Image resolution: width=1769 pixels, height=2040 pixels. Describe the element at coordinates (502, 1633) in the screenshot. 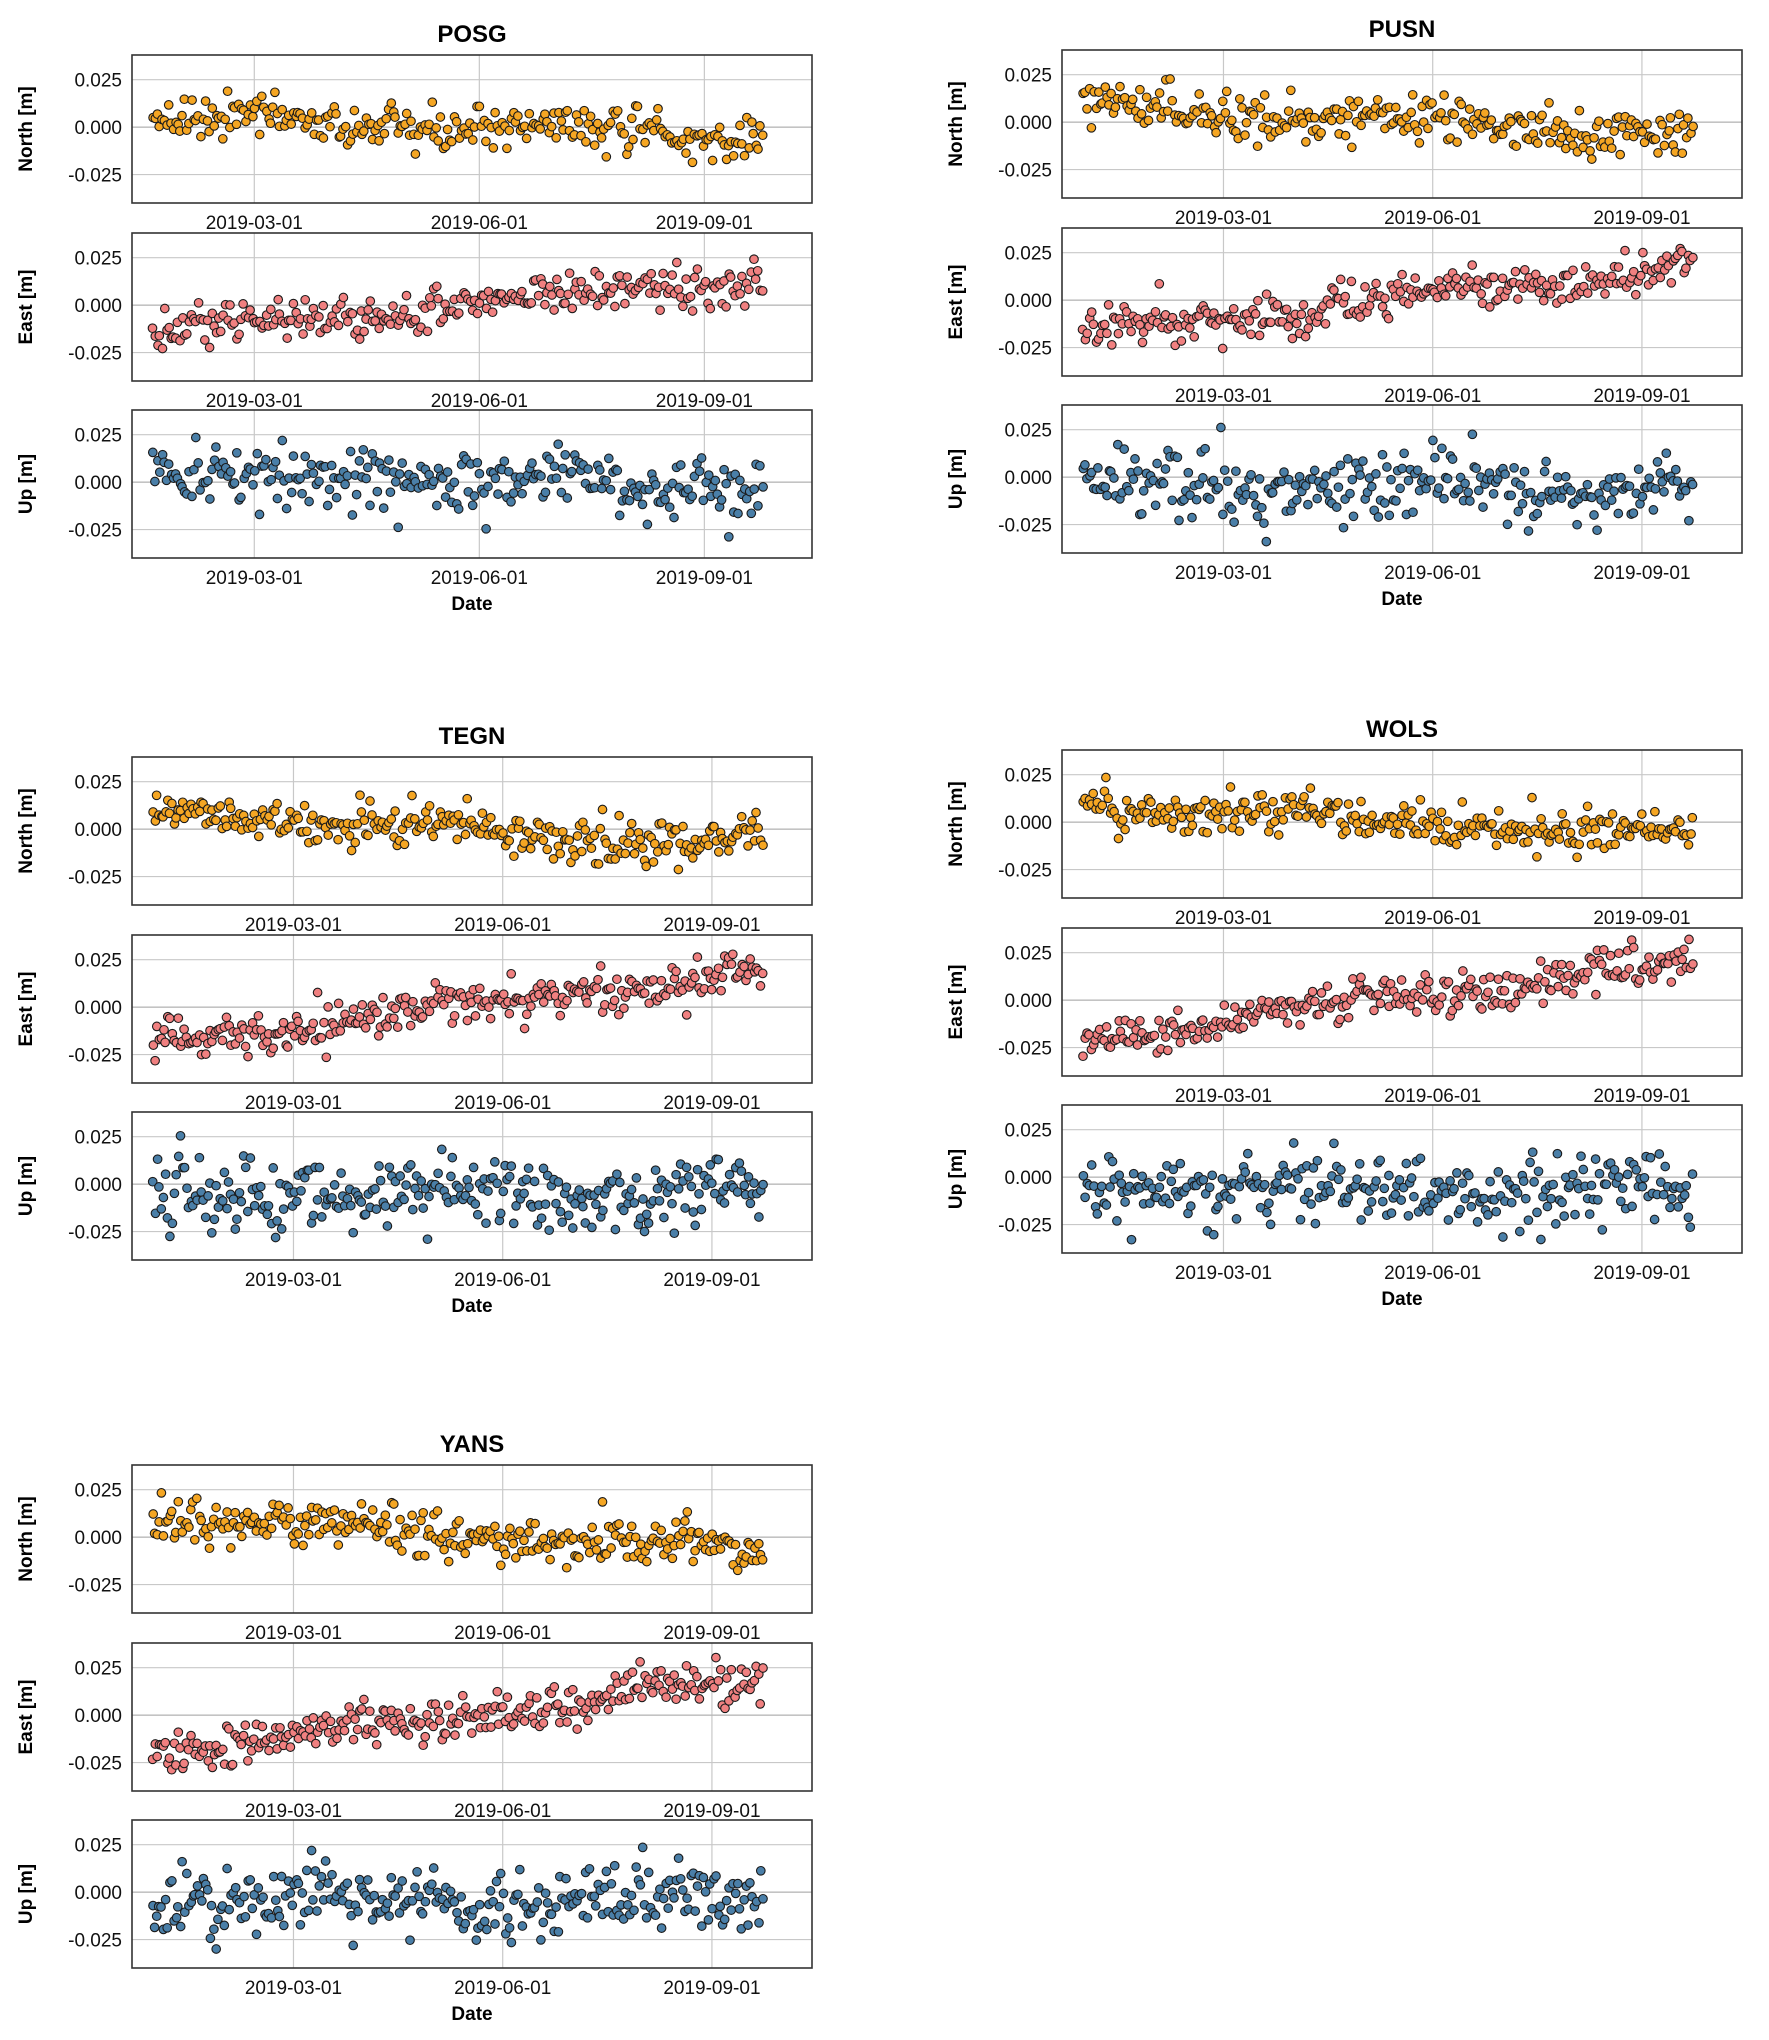

I see `x-tick-label: 2019-06-01` at that location.